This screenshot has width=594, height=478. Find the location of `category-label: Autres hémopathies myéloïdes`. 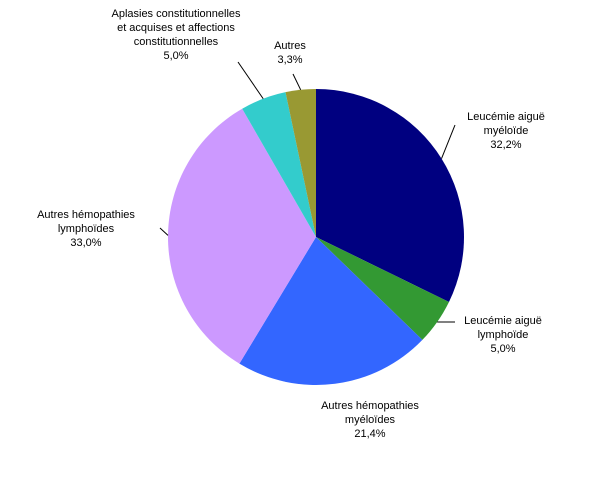

category-label: Autres hémopathies myéloïdes is located at coordinates (370, 413).